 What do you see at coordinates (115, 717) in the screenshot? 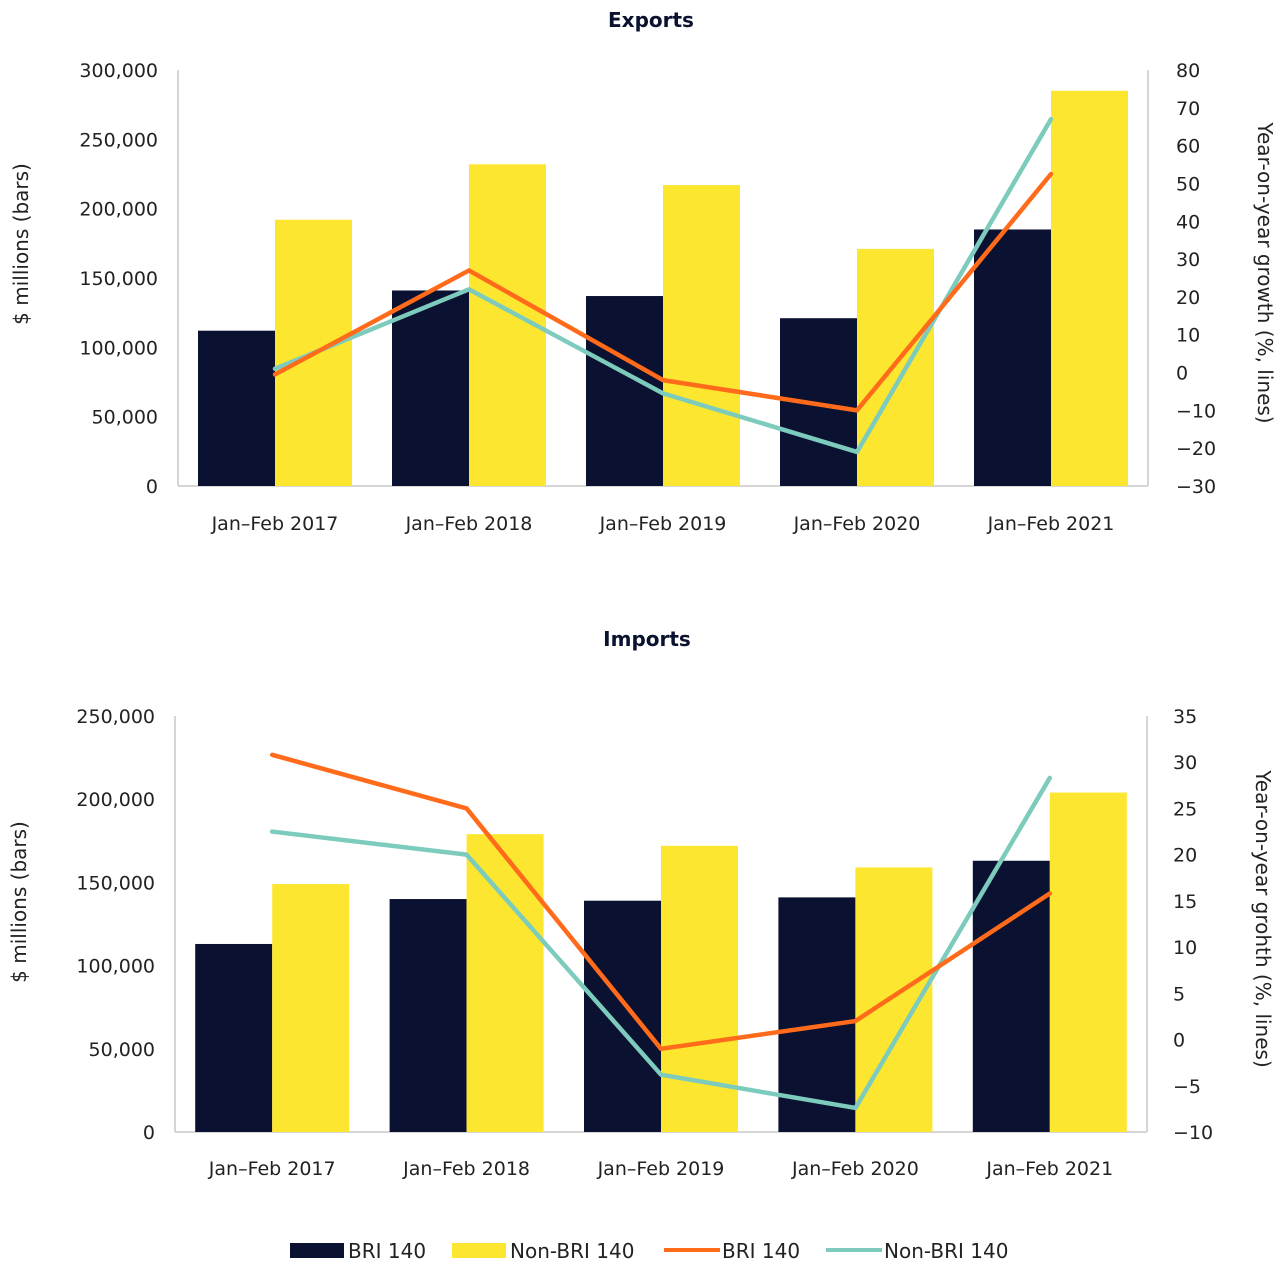
I see `imports-left-tick-label: 250,000` at bounding box center [115, 717].